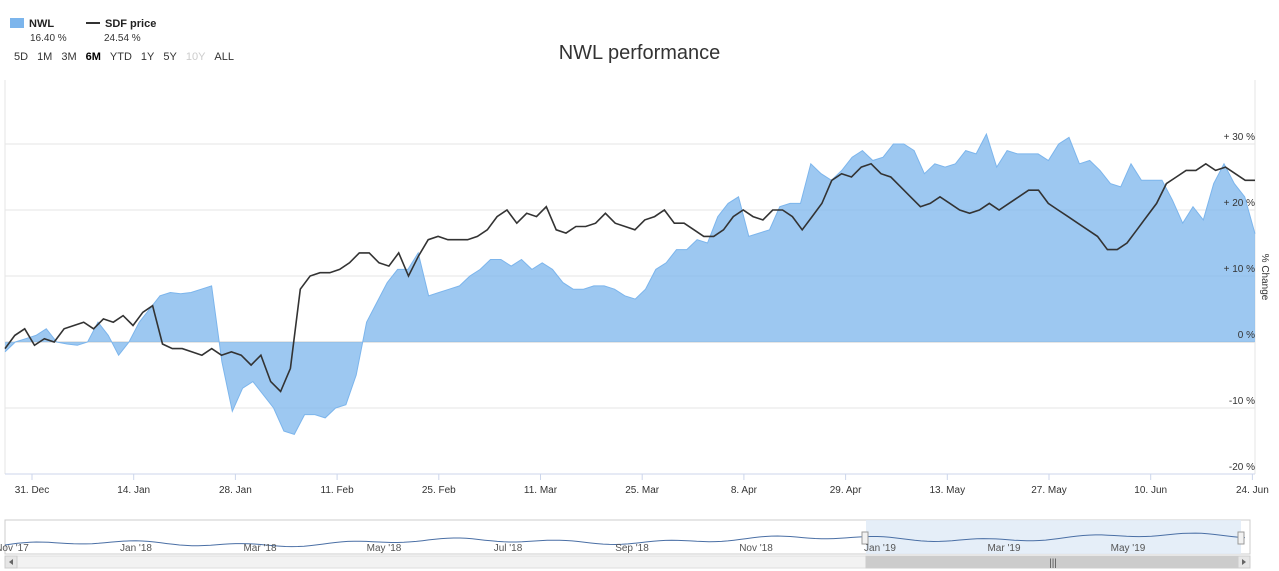  Describe the element at coordinates (1240, 203) in the screenshot. I see `y-tick-label: + 20 %` at that location.